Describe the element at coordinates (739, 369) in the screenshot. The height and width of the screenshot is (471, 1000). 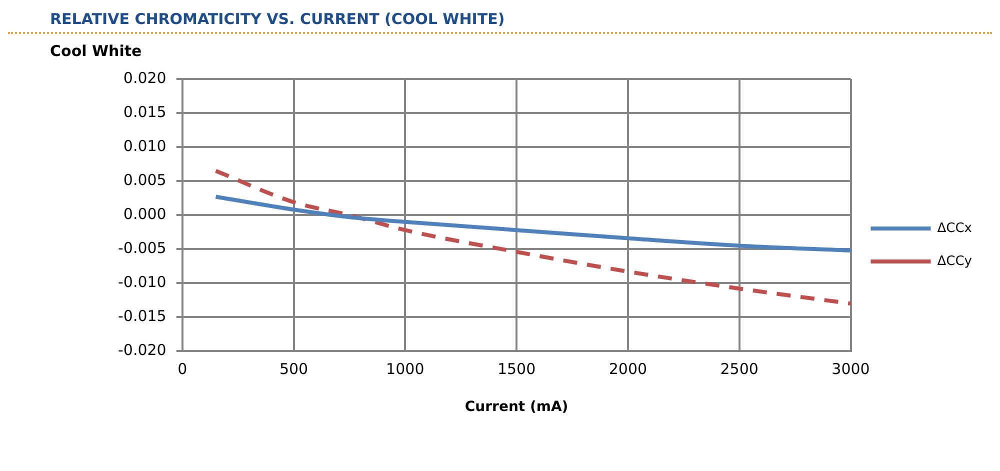
I see `x-tick-label: 2500` at that location.